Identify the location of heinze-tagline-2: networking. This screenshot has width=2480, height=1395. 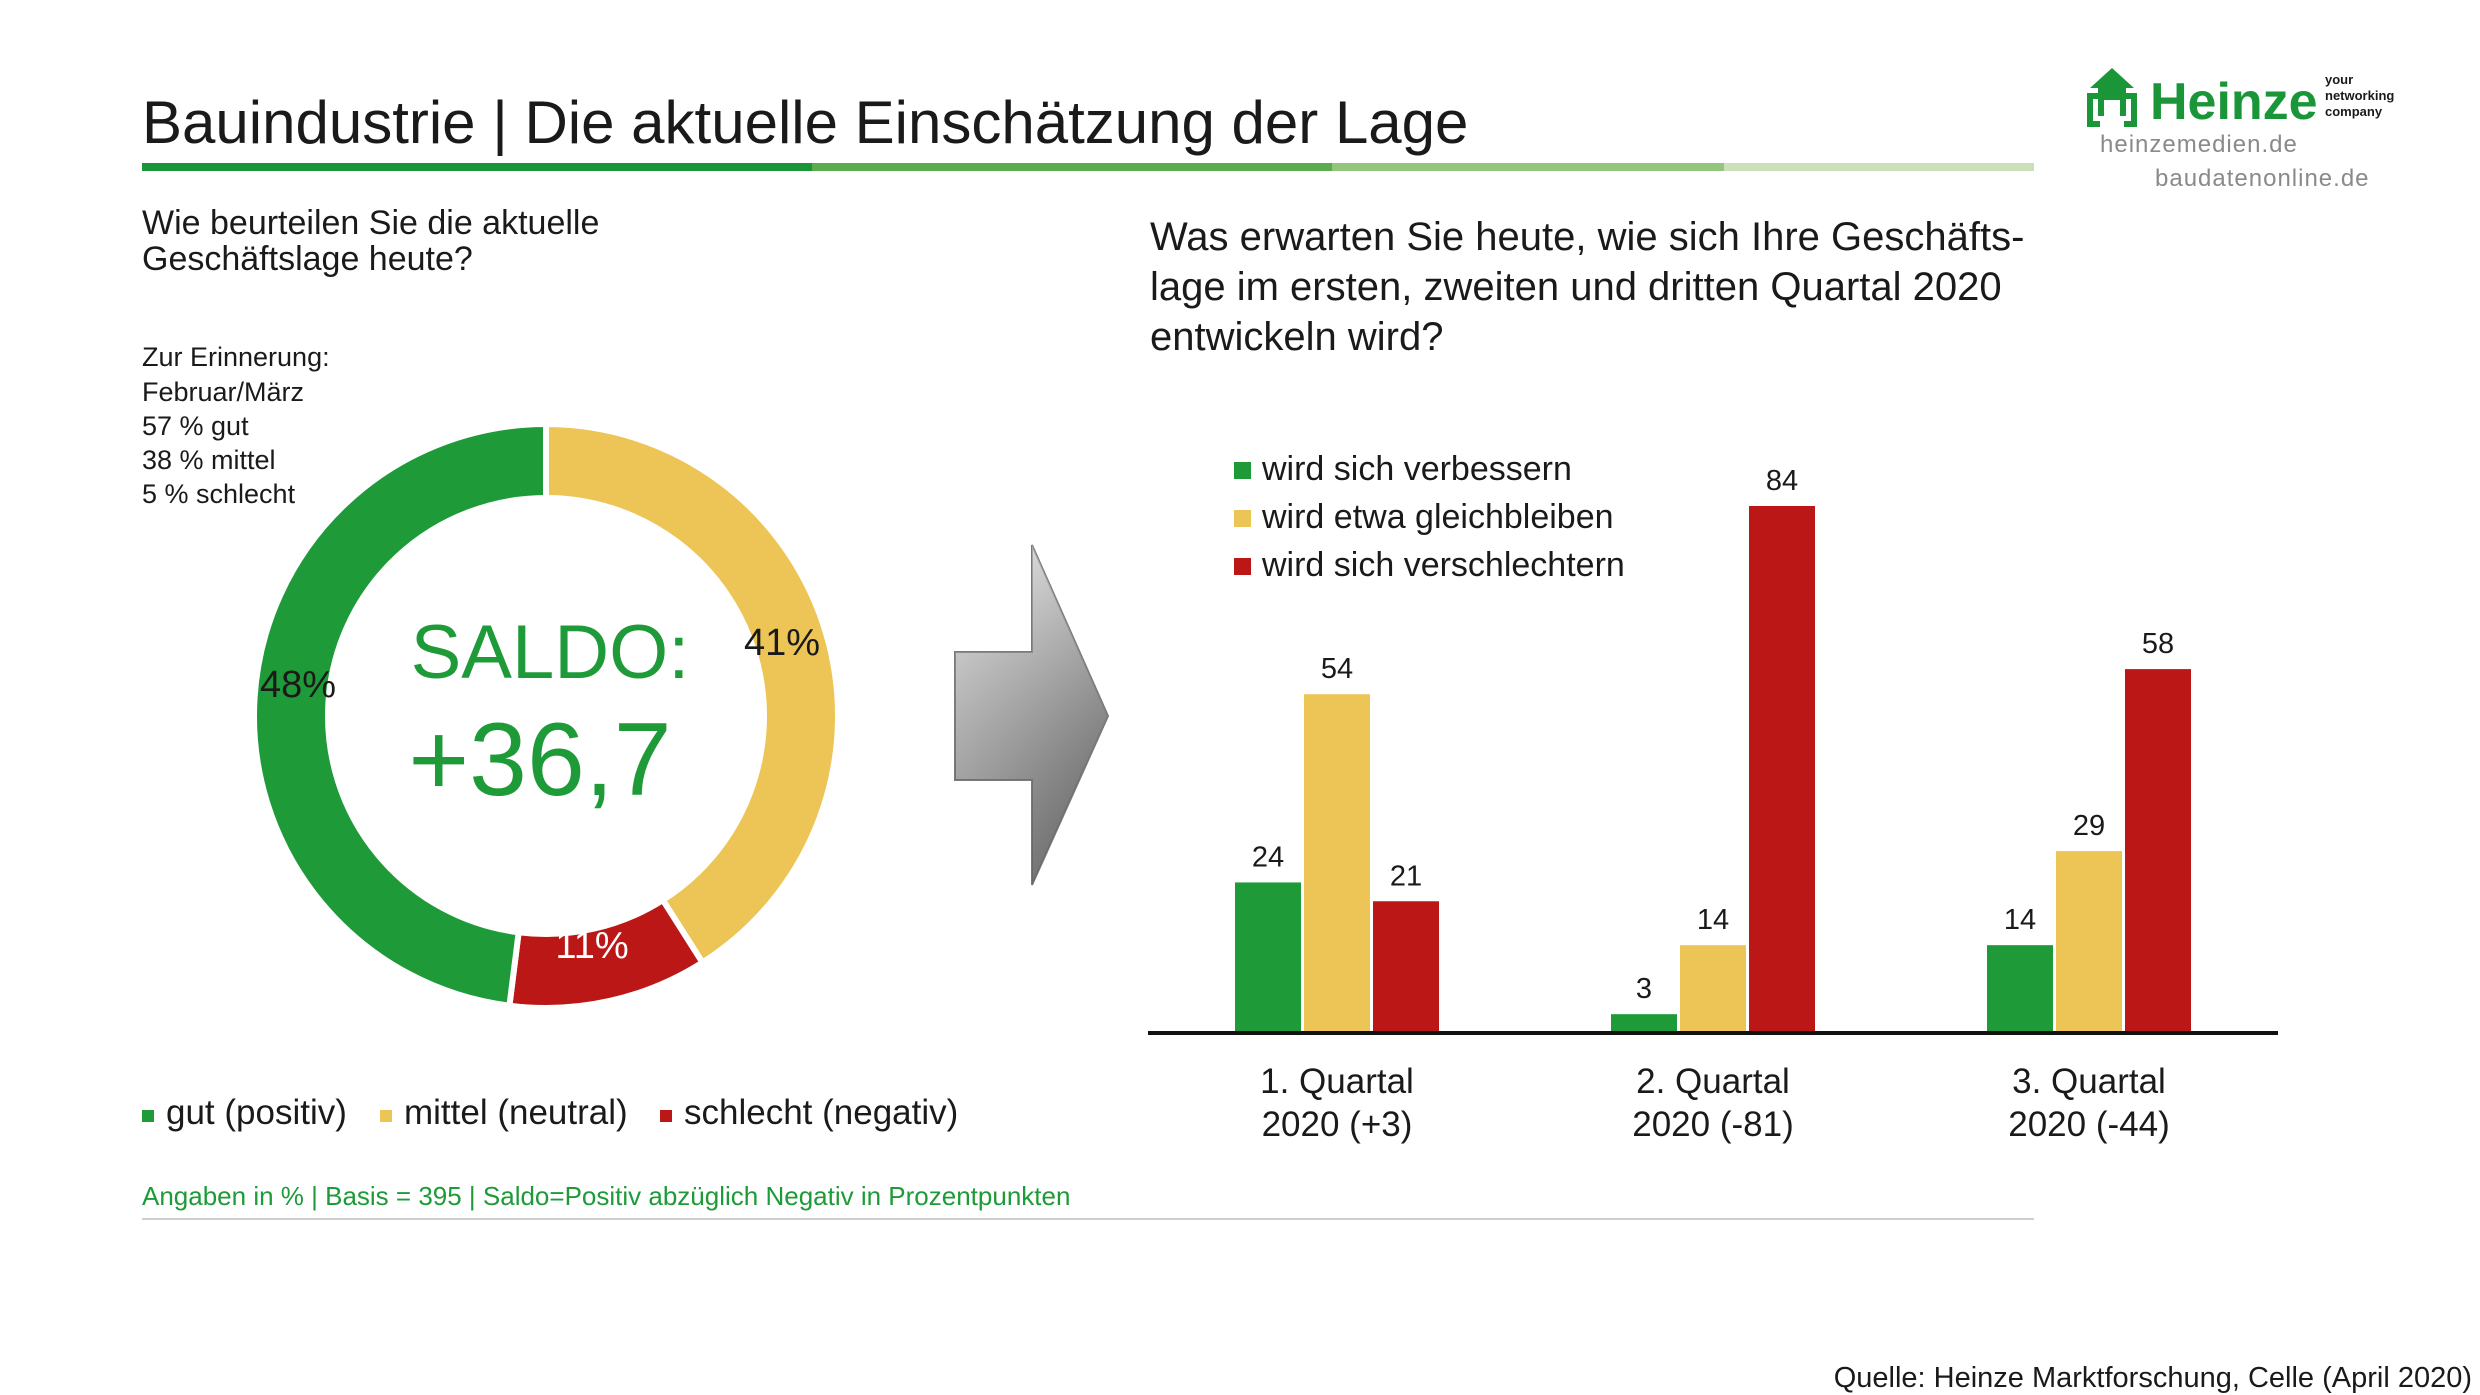
(2359, 95).